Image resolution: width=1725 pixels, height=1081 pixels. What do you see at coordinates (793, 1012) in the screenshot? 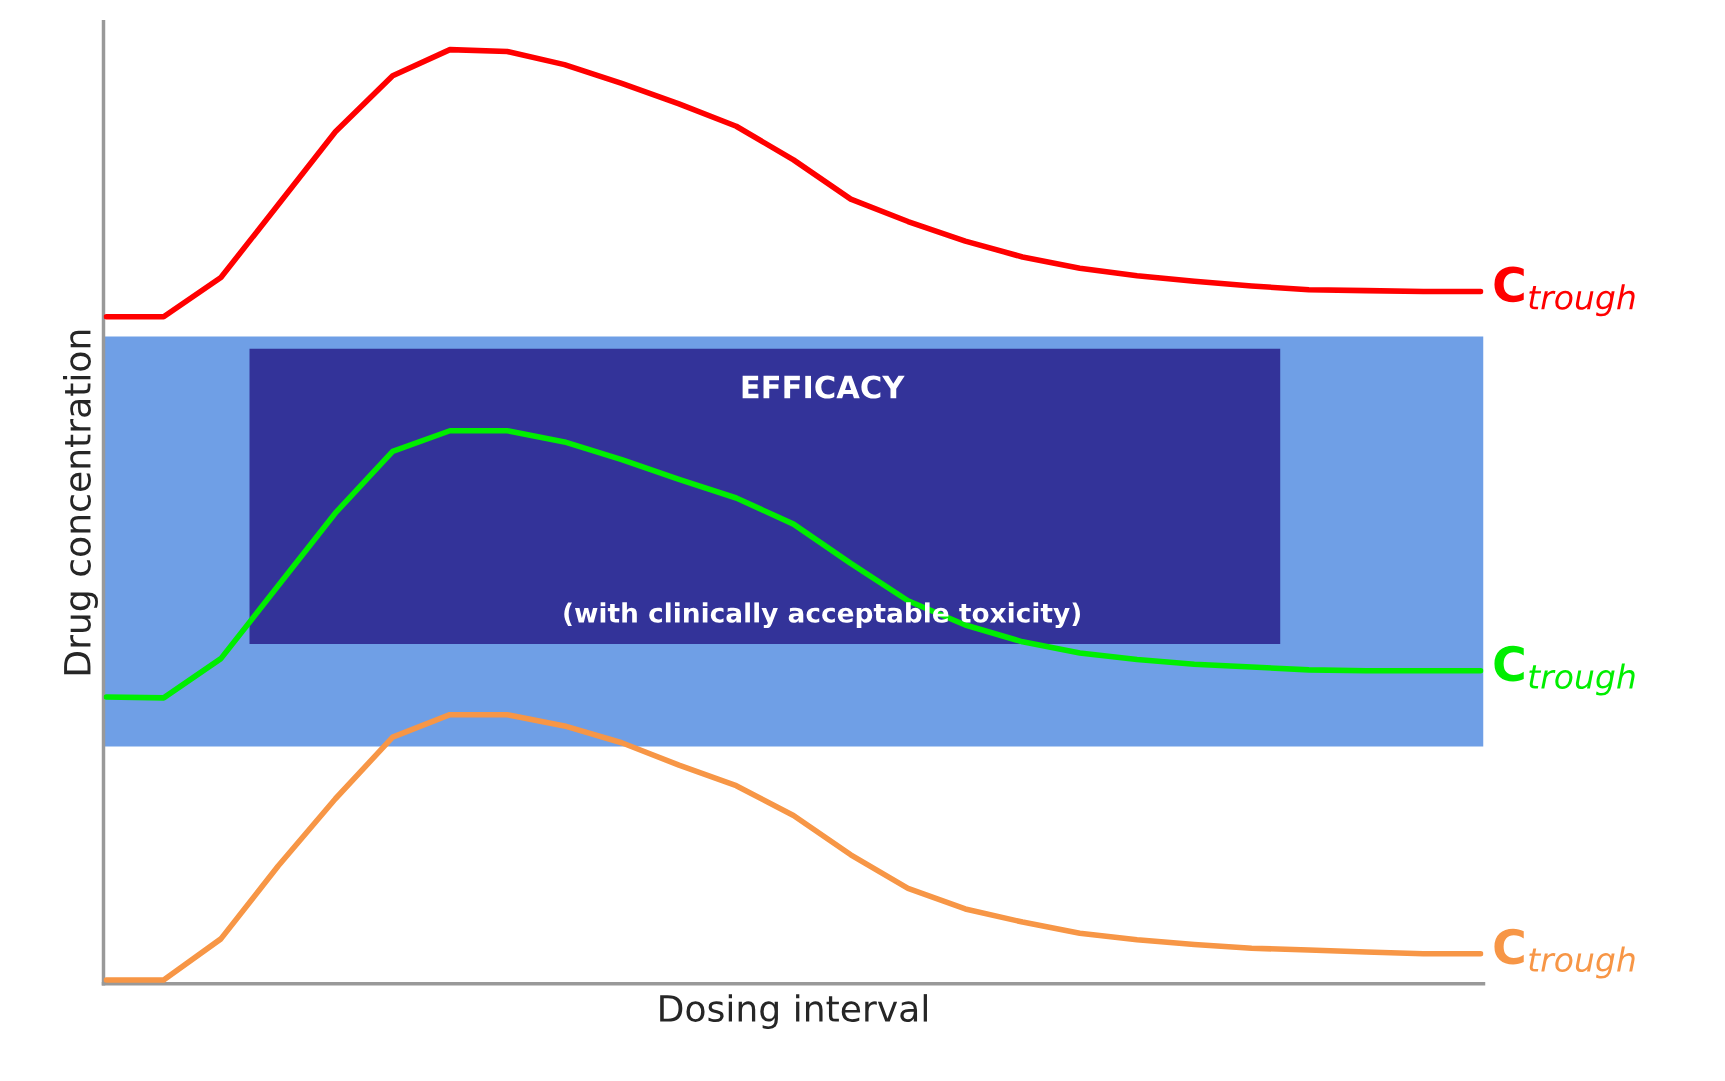
I see `x-axis-title: Dosing interval` at bounding box center [793, 1012].